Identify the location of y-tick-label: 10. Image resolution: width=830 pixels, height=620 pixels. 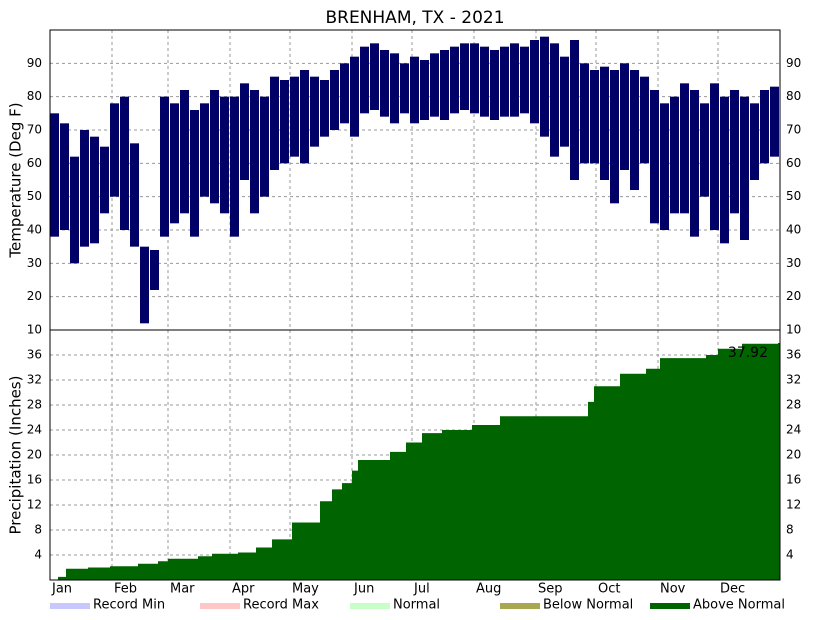
(34, 330).